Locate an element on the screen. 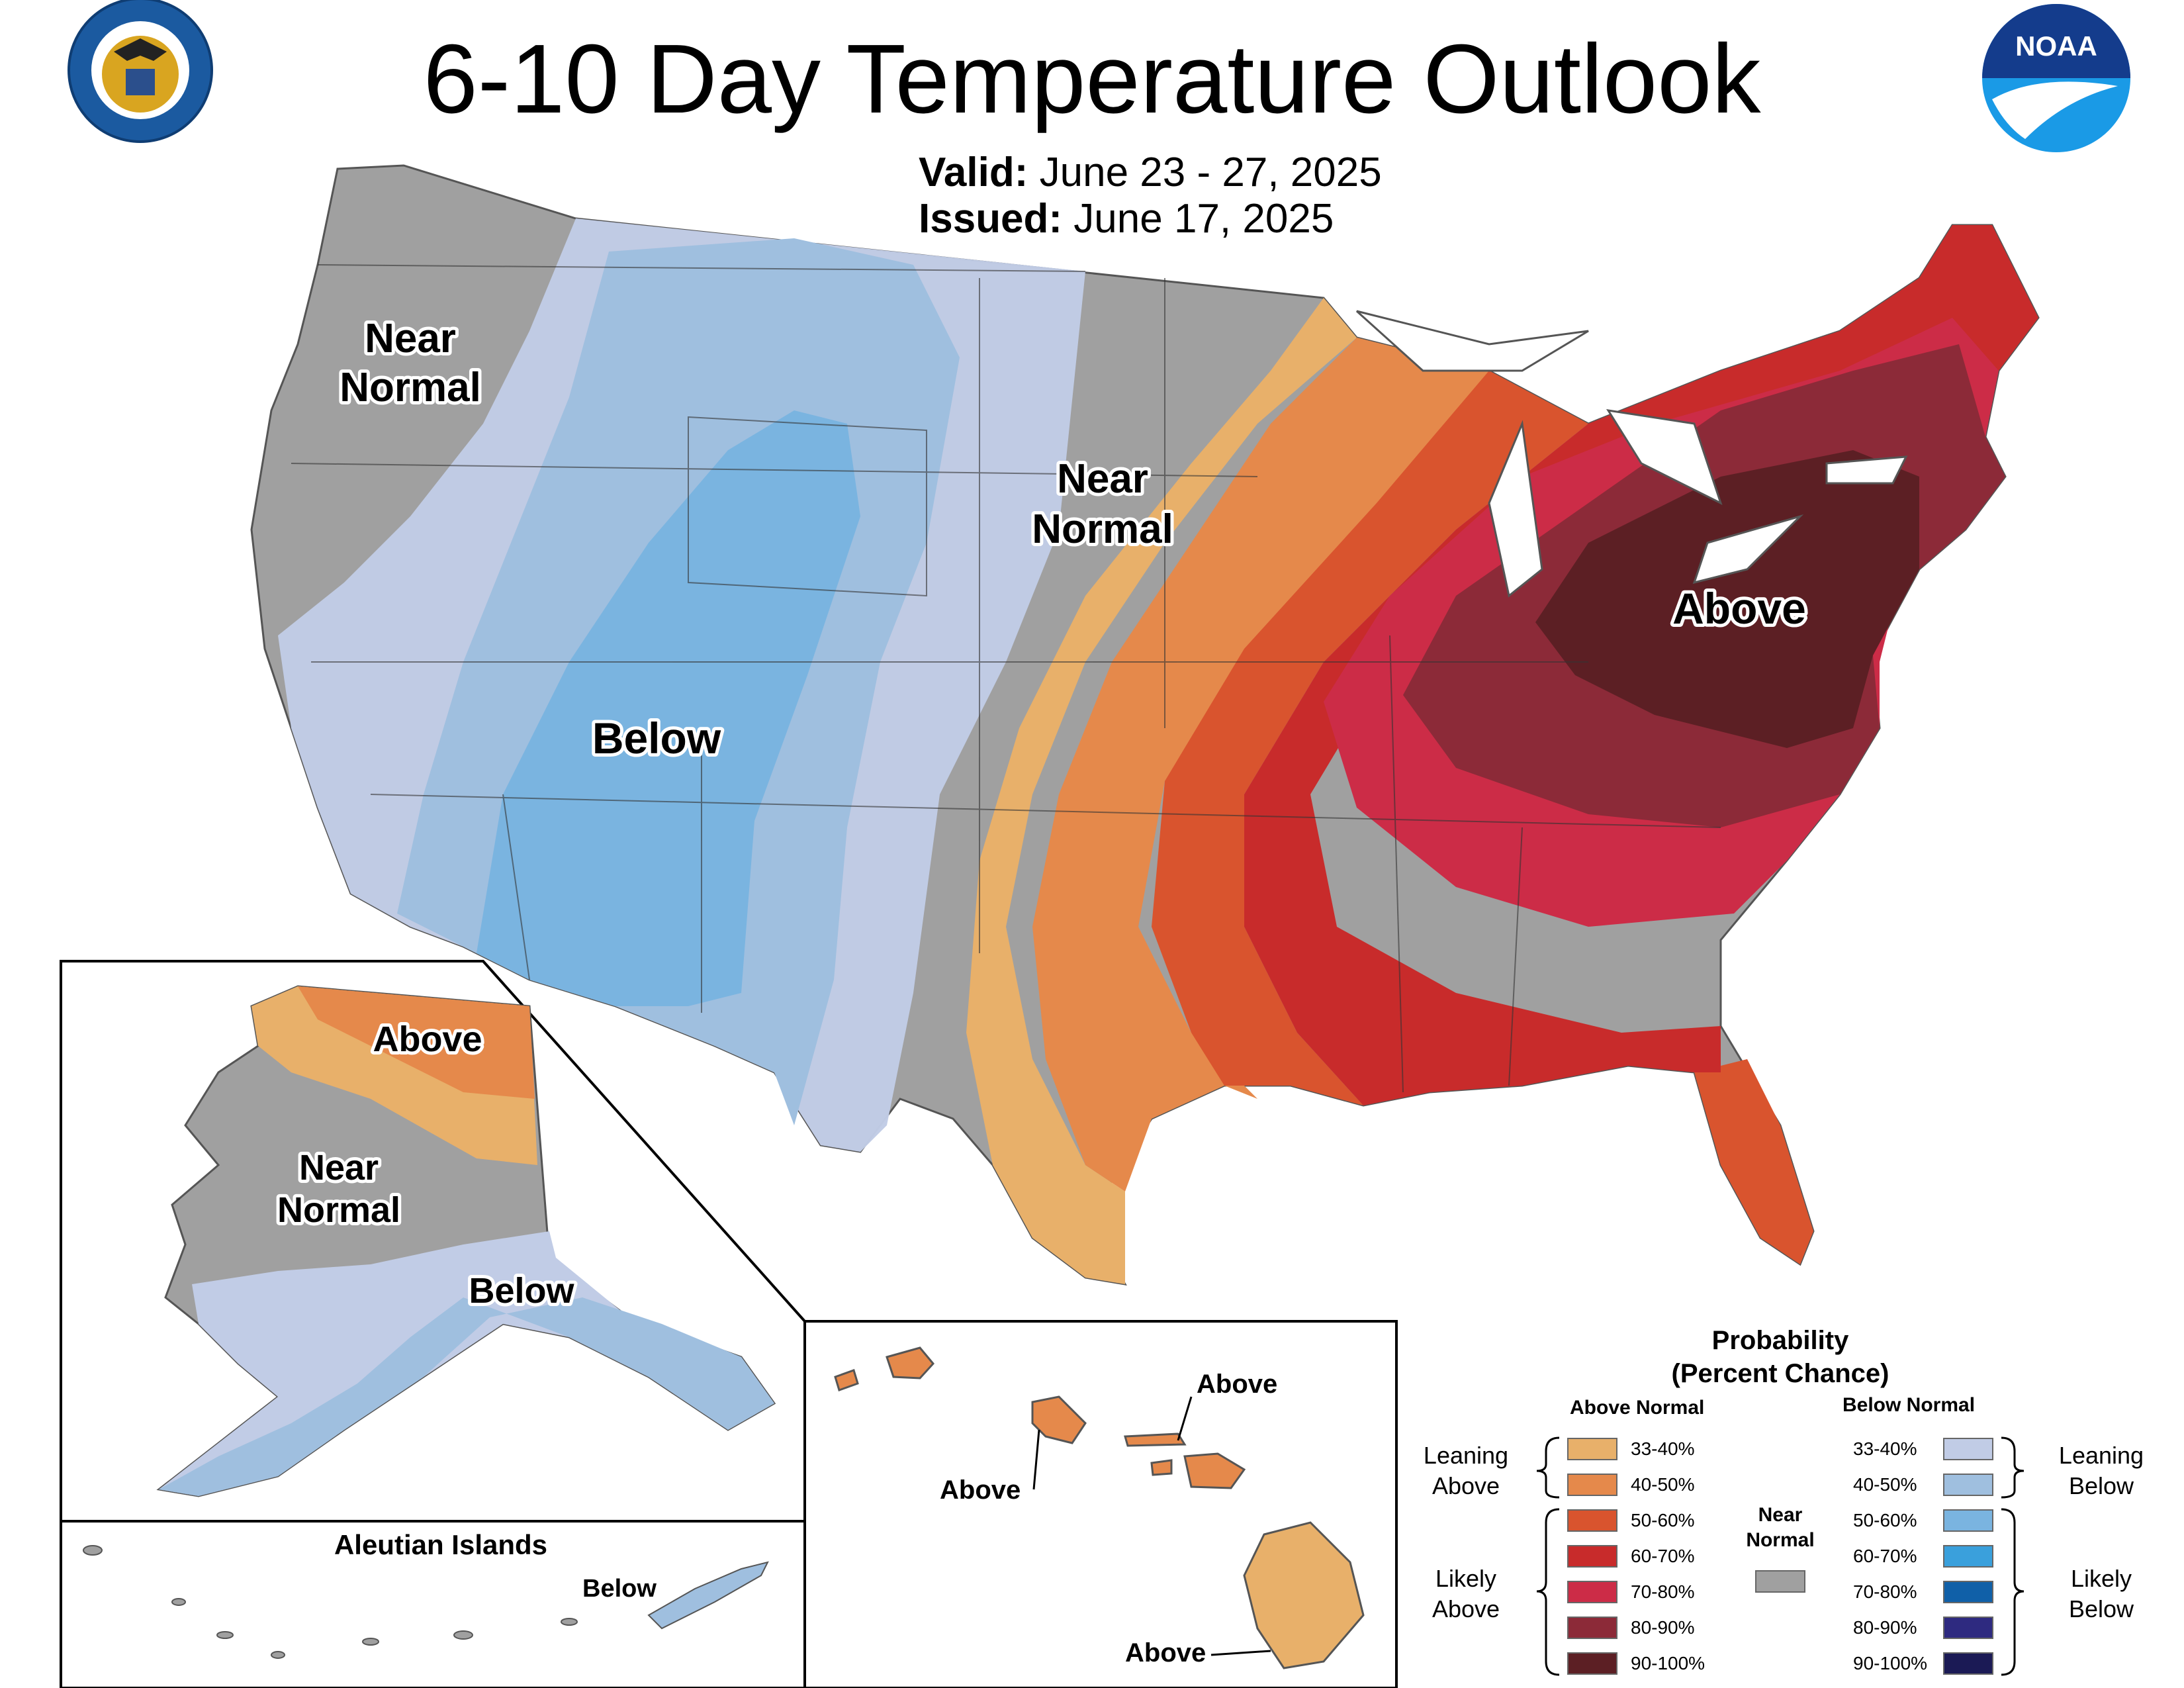  label-ak-below: Below is located at coordinates (521, 1291).